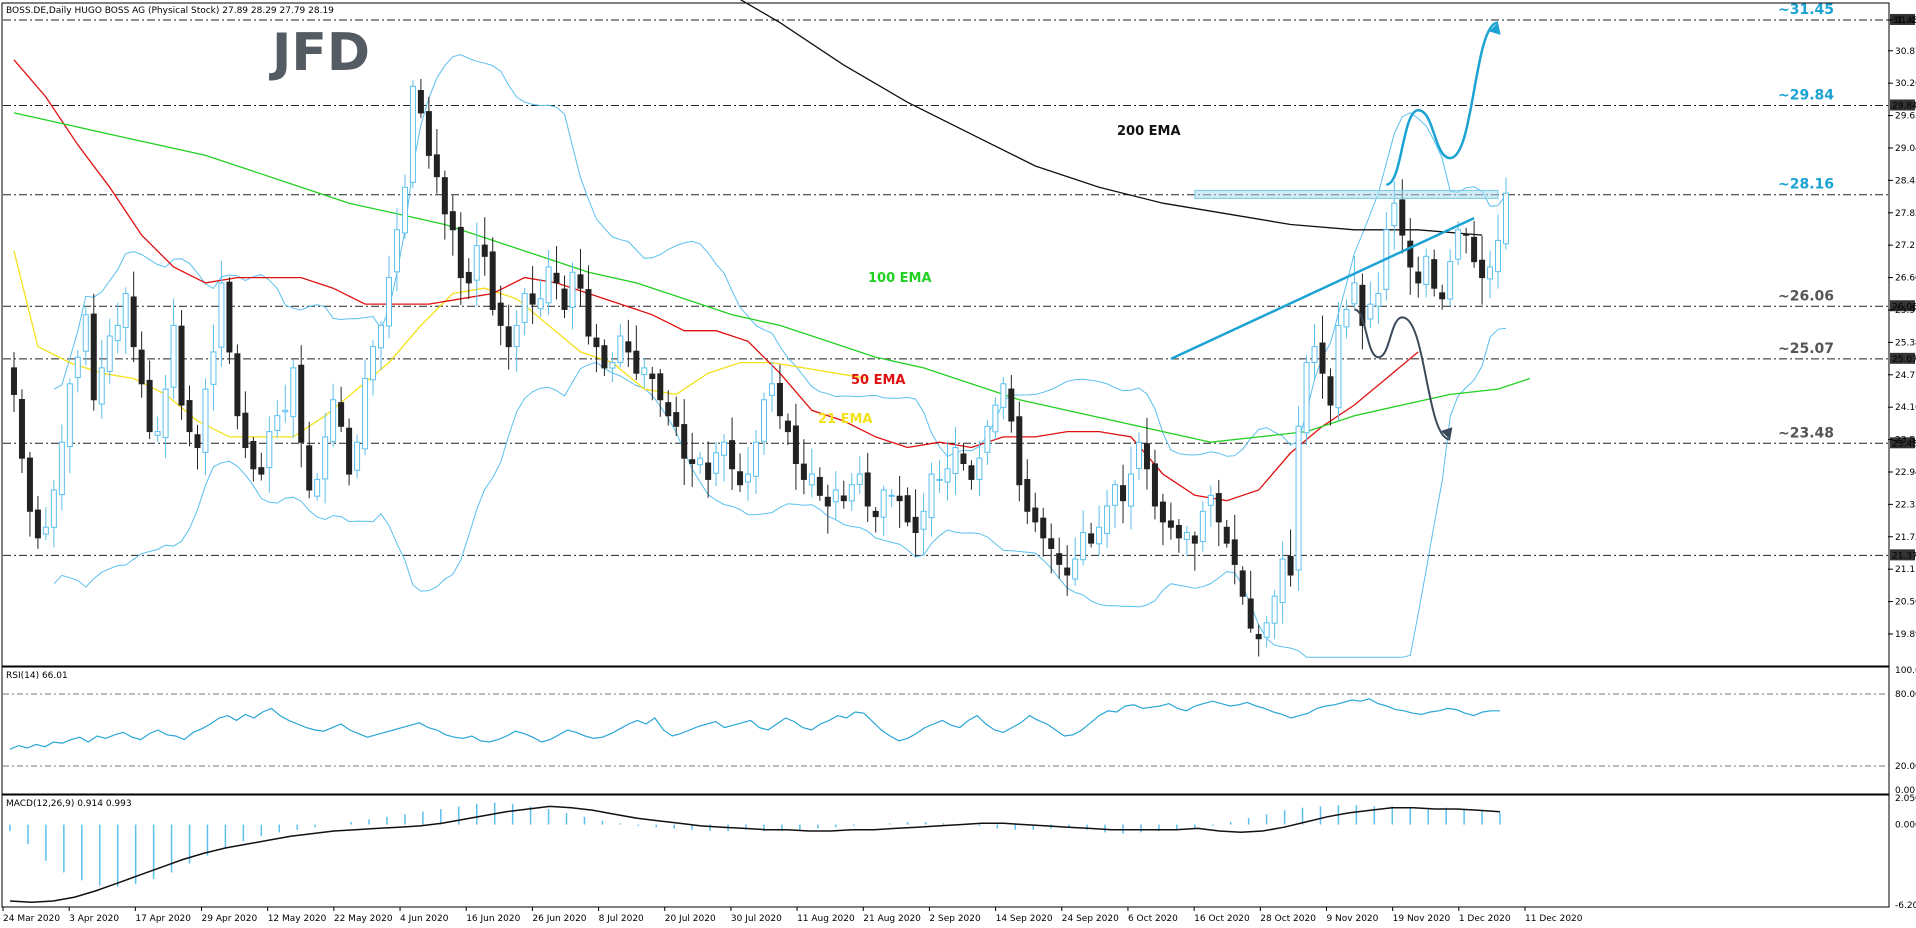 This screenshot has height=928, width=1916. What do you see at coordinates (163, 919) in the screenshot?
I see `x-tick-label: 17 Apr 2020` at bounding box center [163, 919].